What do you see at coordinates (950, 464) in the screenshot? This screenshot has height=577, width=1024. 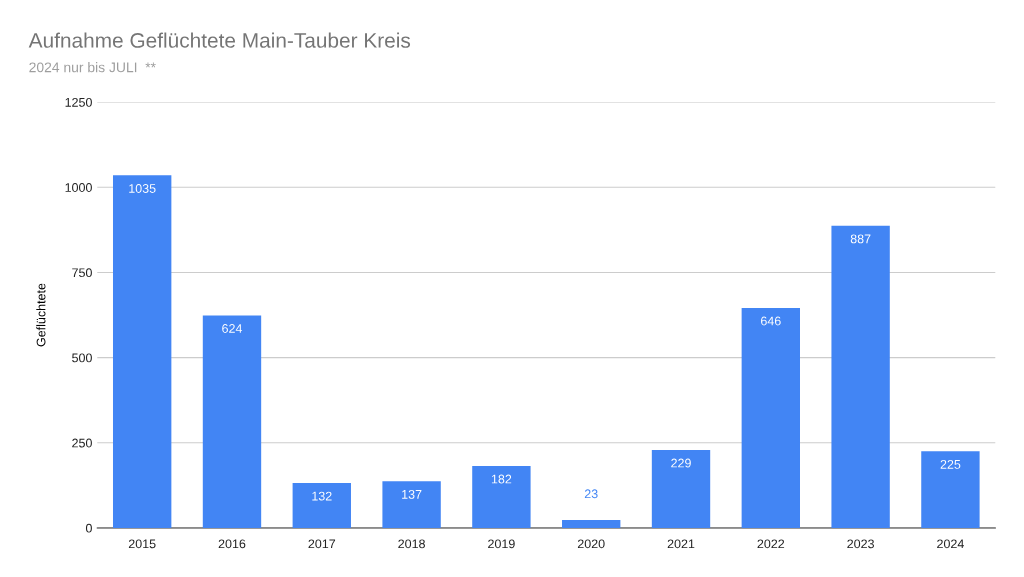 I see `data-label: 225` at bounding box center [950, 464].